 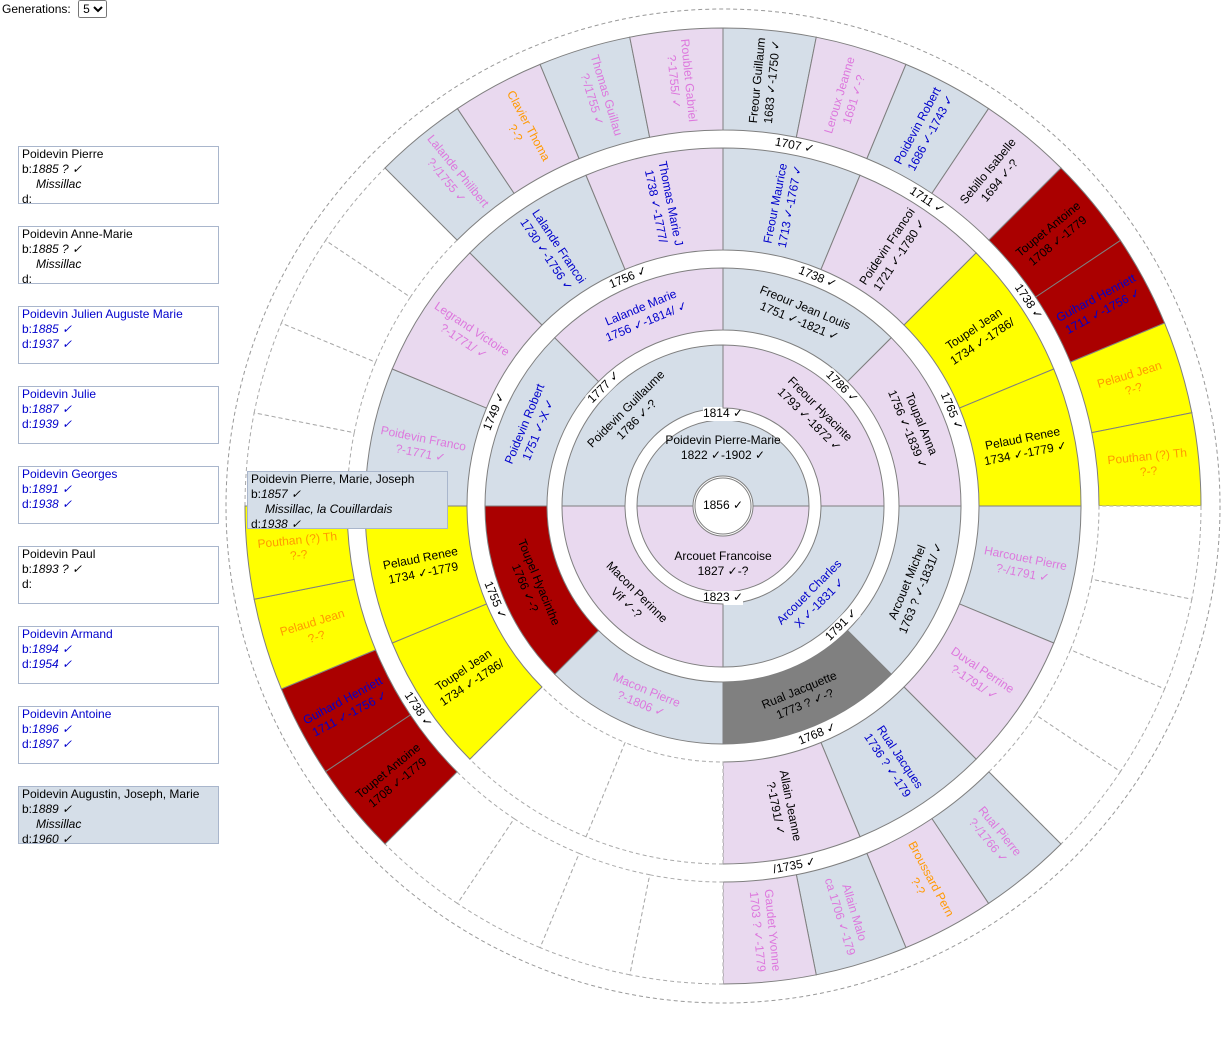 What do you see at coordinates (120, 424) in the screenshot?
I see `died-line: d:1939 ✓` at bounding box center [120, 424].